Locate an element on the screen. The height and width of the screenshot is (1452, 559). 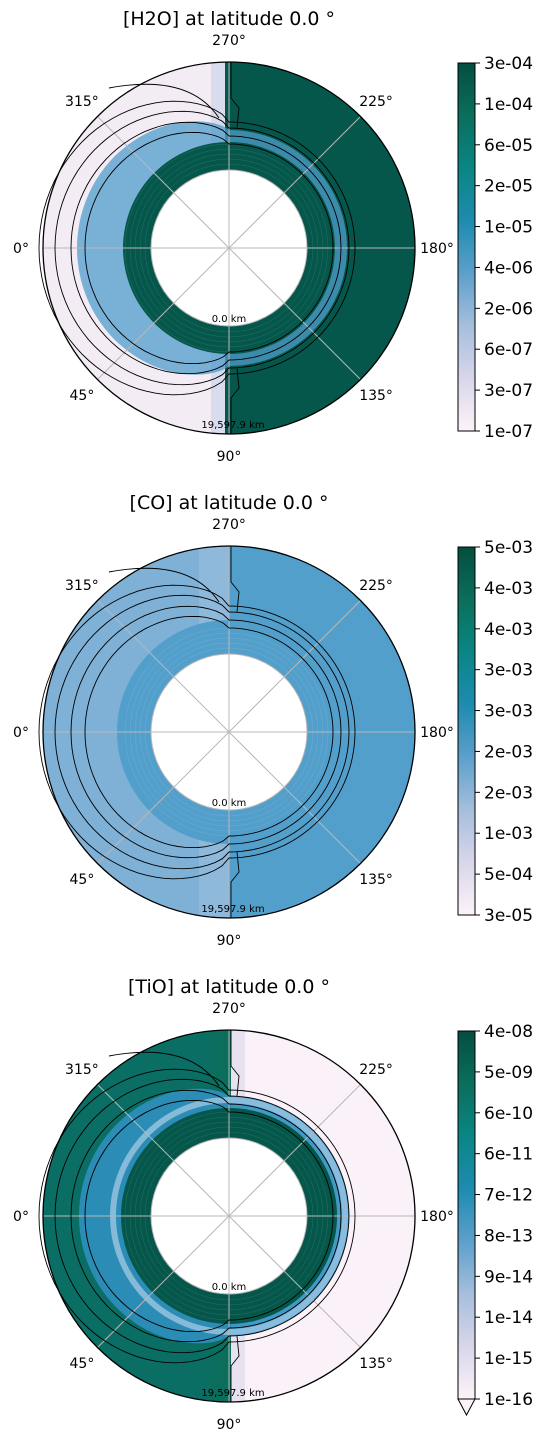
colorbar-tick-label: 3e-04 is located at coordinates (508, 64).